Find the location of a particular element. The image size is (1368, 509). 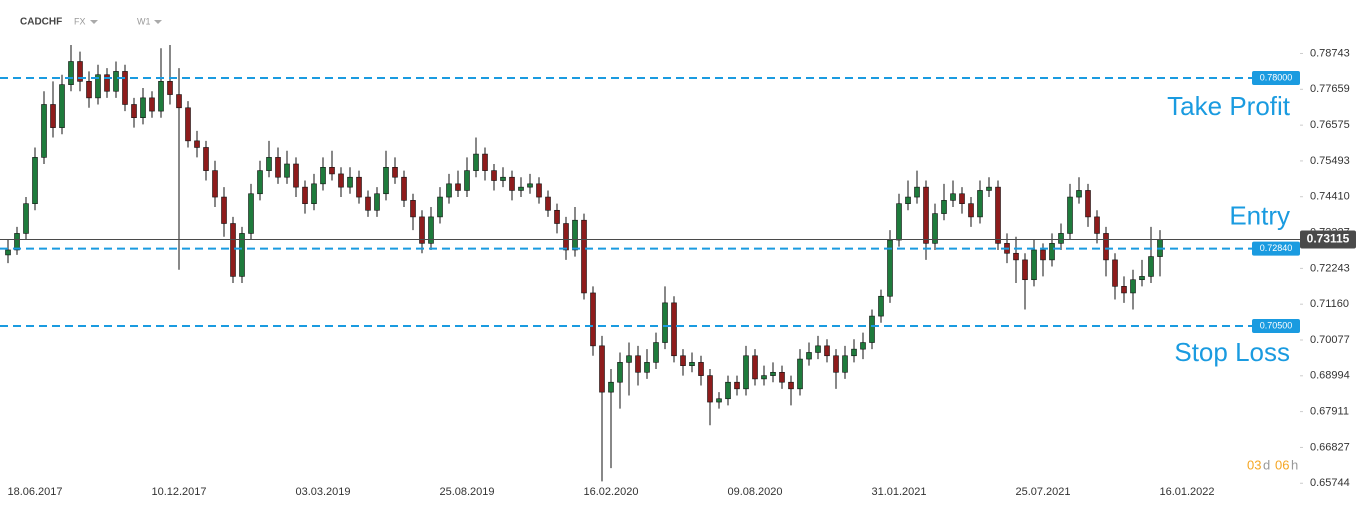

x-tick-label: 18.06.2017 is located at coordinates (34, 492).